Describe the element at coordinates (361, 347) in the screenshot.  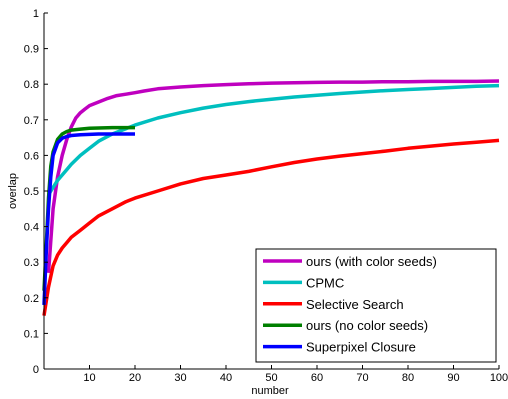
I see `legend-label: Superpixel Closure` at that location.